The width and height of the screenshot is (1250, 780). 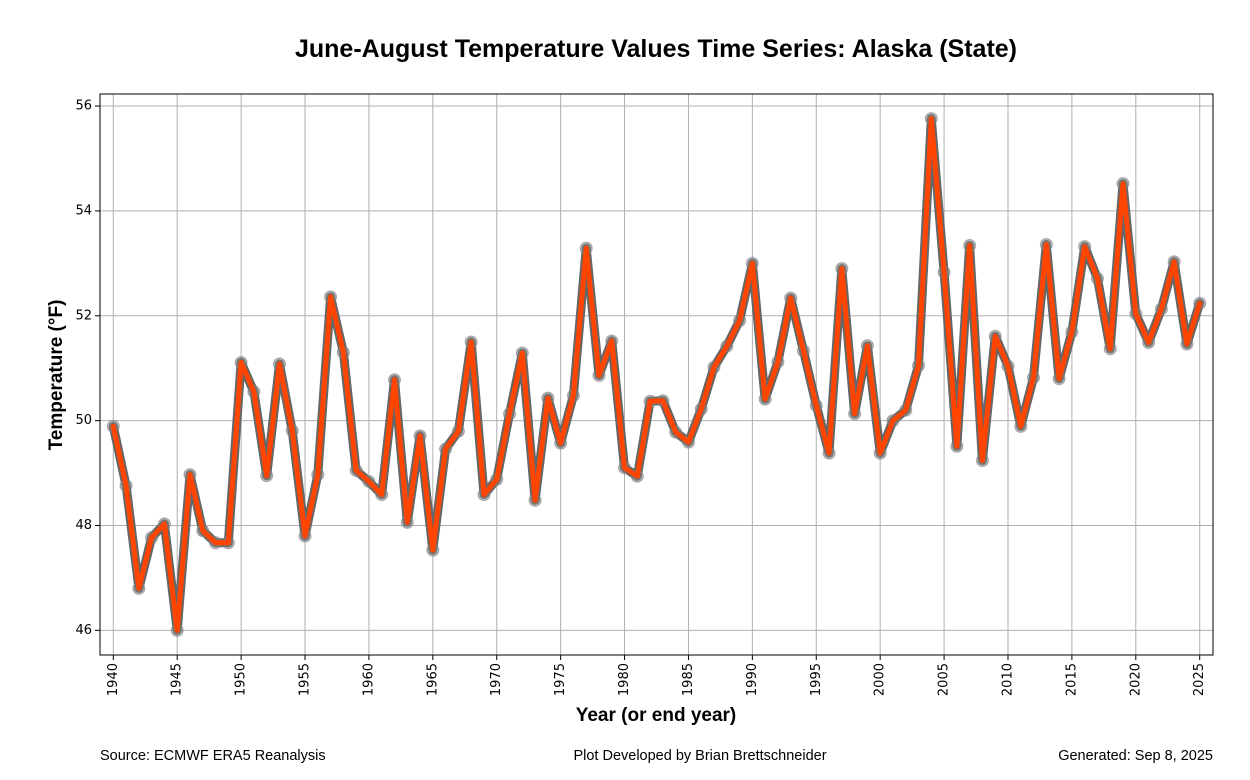 I want to click on x-tick-label: 1985, so click(x=688, y=679).